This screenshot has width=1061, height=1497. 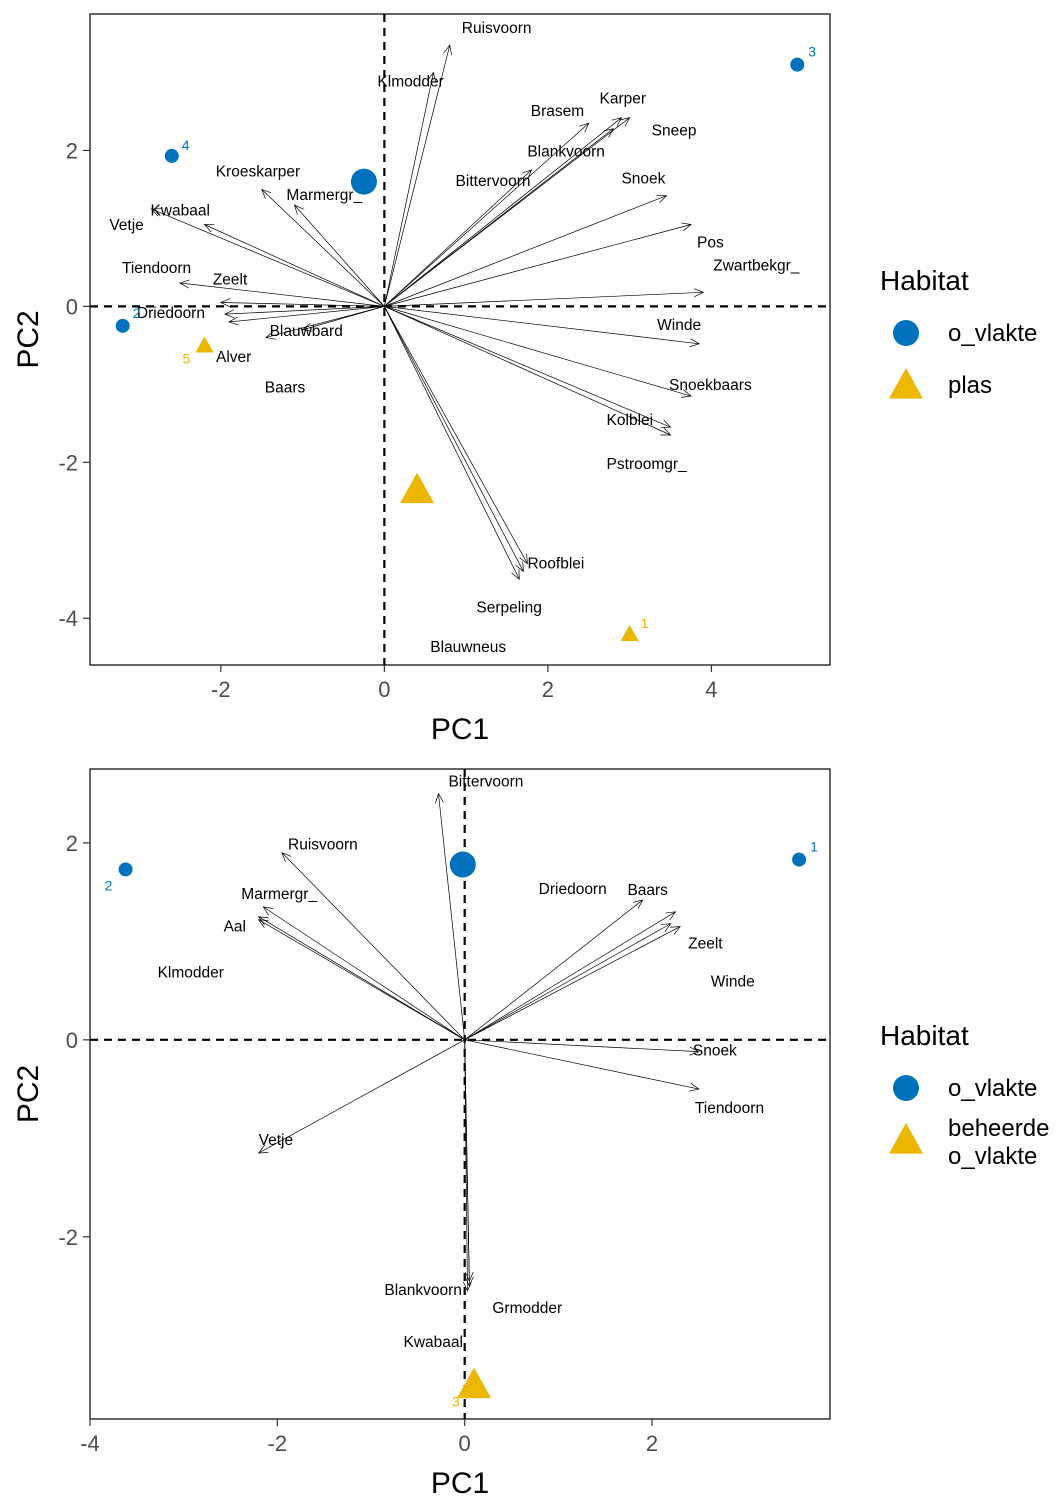 What do you see at coordinates (970, 385) in the screenshot?
I see `legend-label: plas` at bounding box center [970, 385].